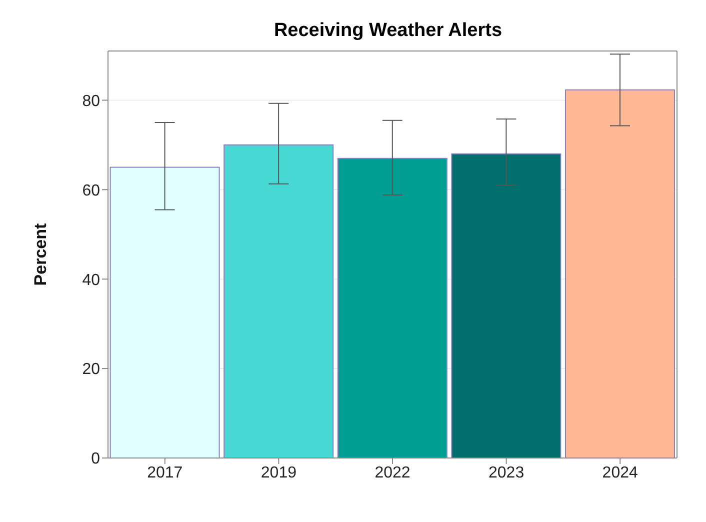 This screenshot has height=522, width=706. I want to click on y-tick-label: 20, so click(91, 369).